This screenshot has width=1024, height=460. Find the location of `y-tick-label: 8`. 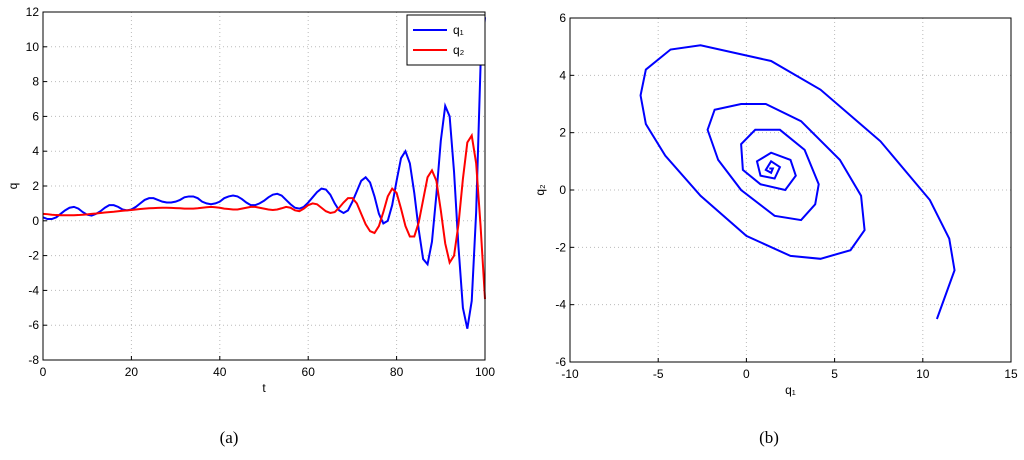

y-tick-label: 8 is located at coordinates (35, 82).